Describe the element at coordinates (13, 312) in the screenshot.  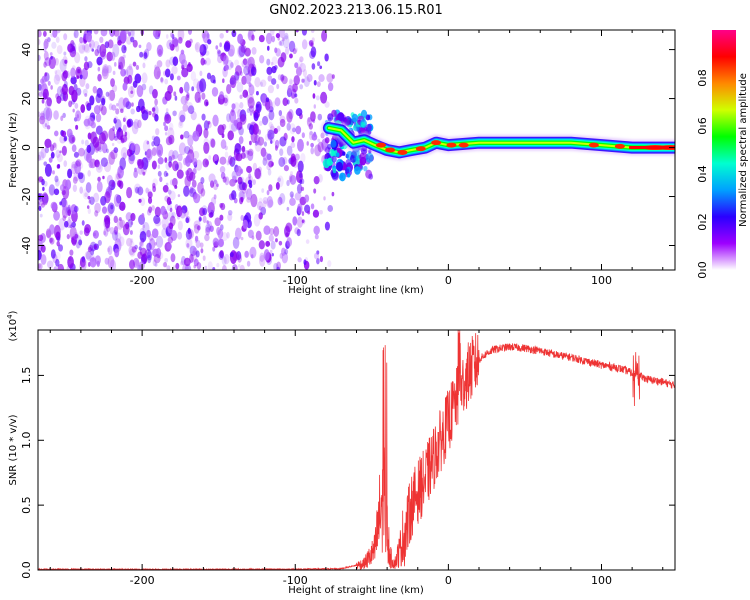
I see `snr-multiplier-close: )` at that location.